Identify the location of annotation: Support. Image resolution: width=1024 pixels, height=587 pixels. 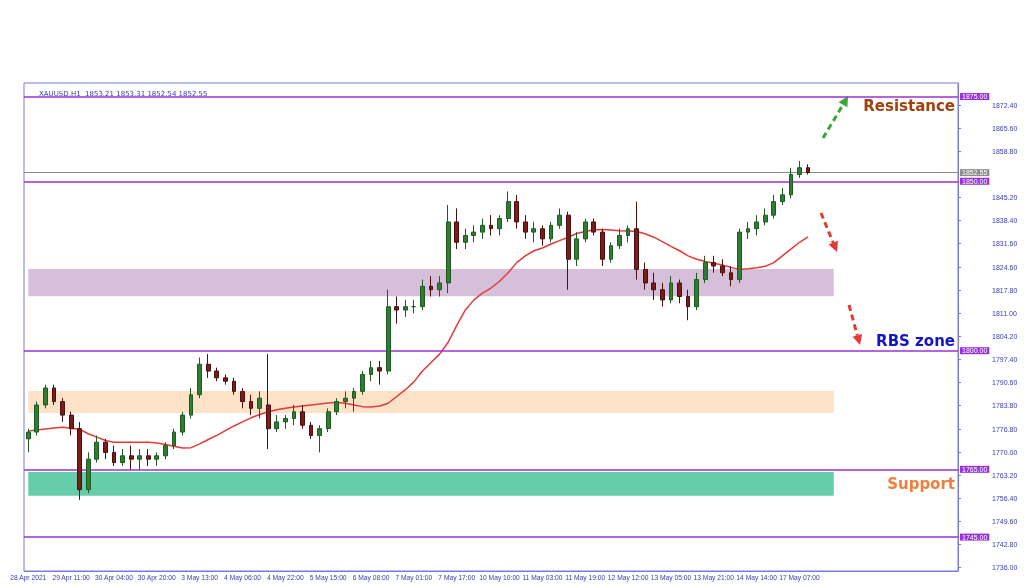
(921, 484).